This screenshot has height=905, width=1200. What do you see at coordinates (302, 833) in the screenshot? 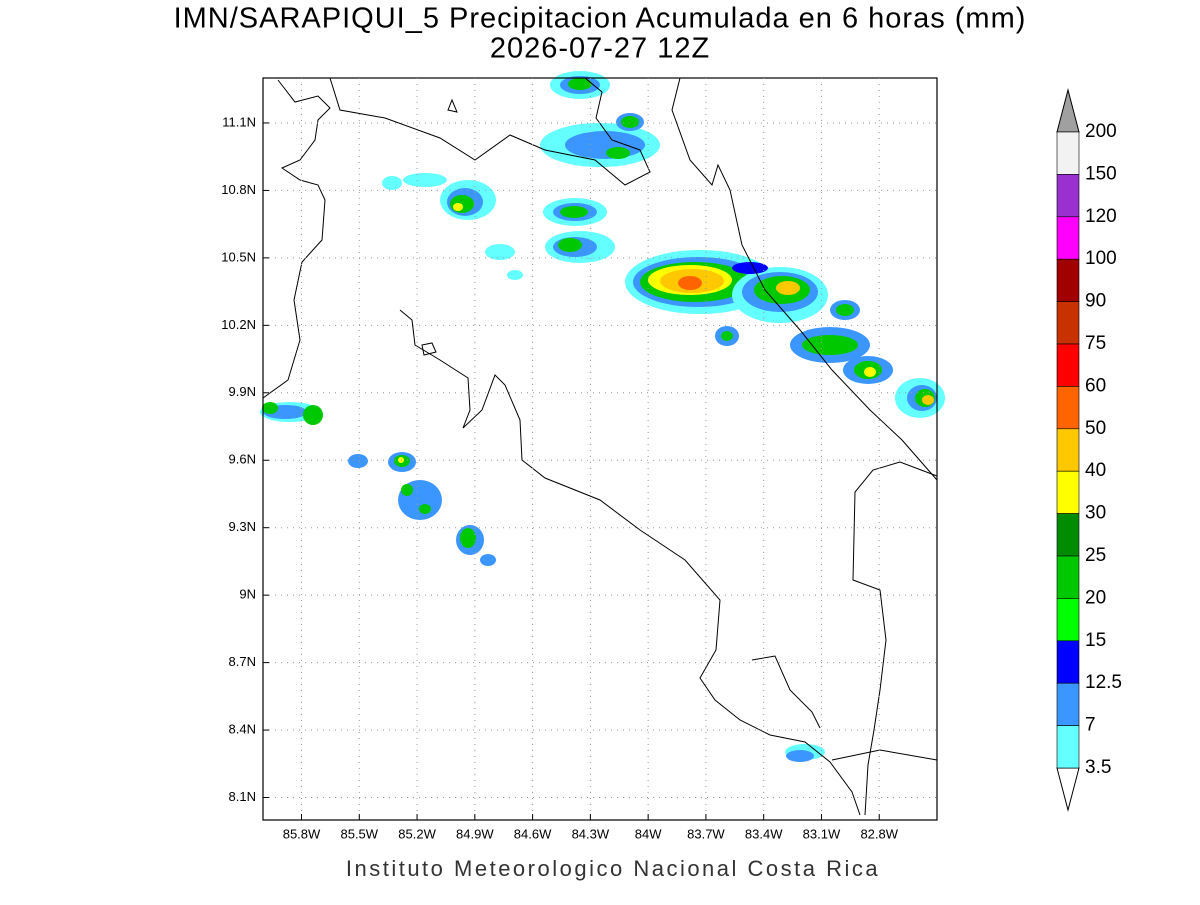
I see `x-tick-label: 85.8W` at bounding box center [302, 833].